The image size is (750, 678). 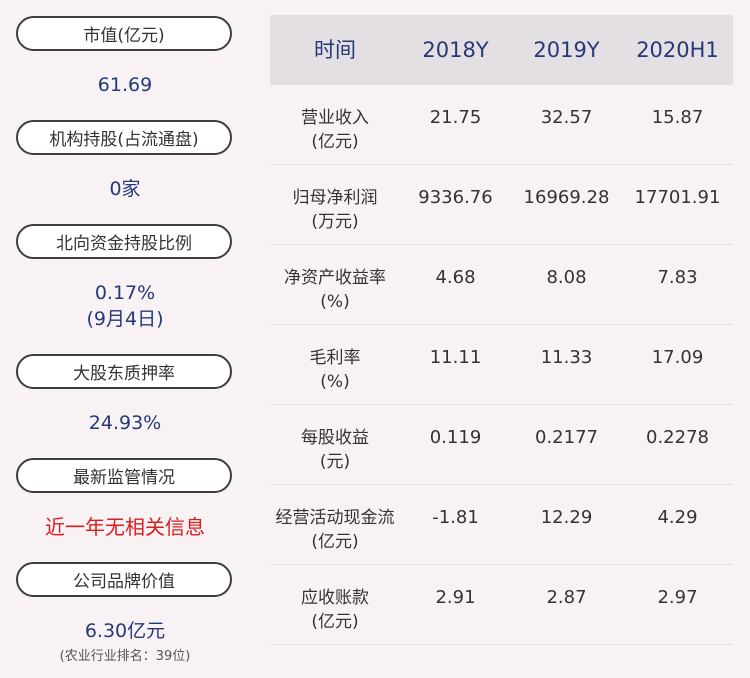 What do you see at coordinates (677, 197) in the screenshot?
I see `cell-2020h1: 17701.91` at bounding box center [677, 197].